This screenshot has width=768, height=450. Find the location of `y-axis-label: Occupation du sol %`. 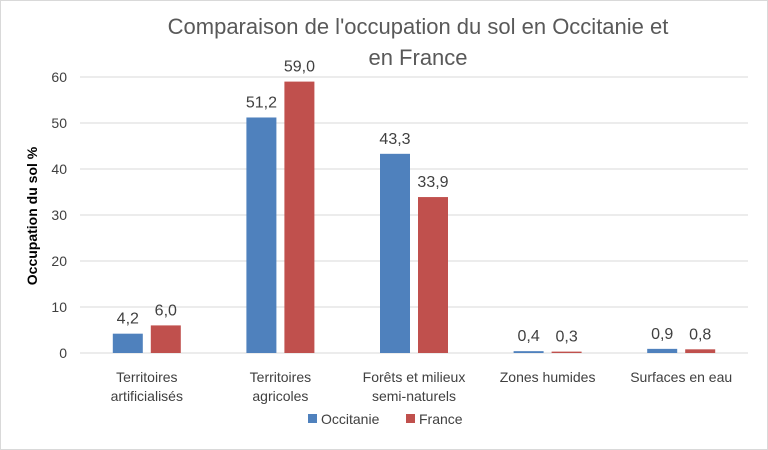

y-axis-label: Occupation du sol % is located at coordinates (32, 215).